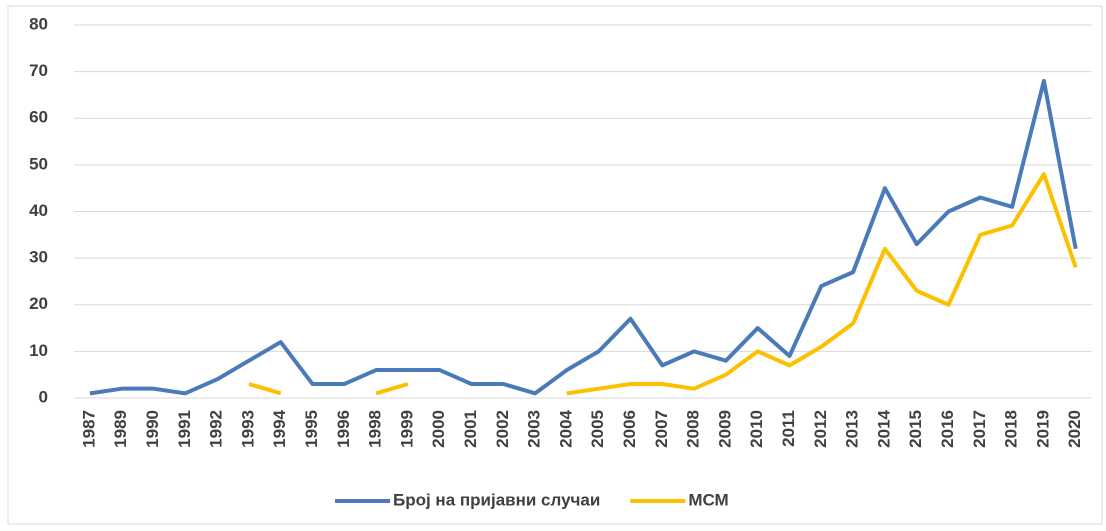 This screenshot has width=1106, height=531. I want to click on x-tick-label: 2006, so click(629, 429).